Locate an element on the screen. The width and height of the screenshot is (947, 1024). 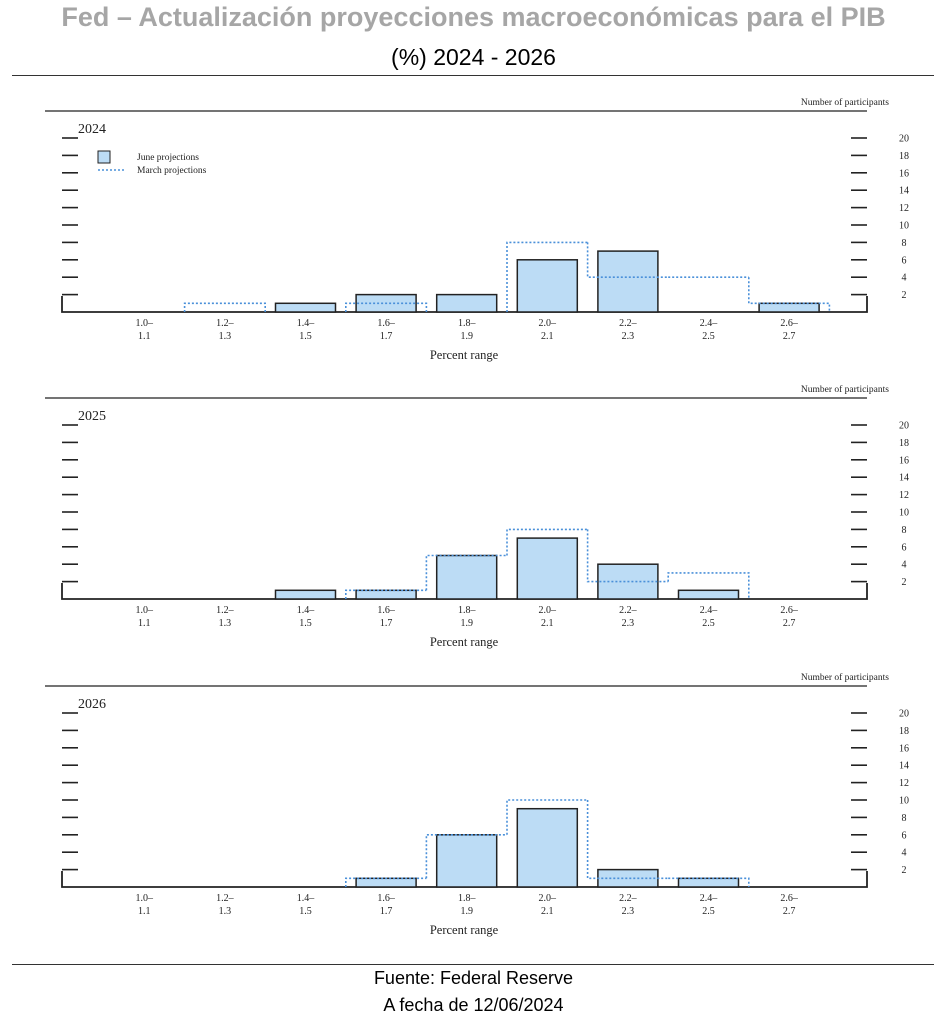
footer-source: Fuente: Federal Reserve is located at coordinates (473, 978).